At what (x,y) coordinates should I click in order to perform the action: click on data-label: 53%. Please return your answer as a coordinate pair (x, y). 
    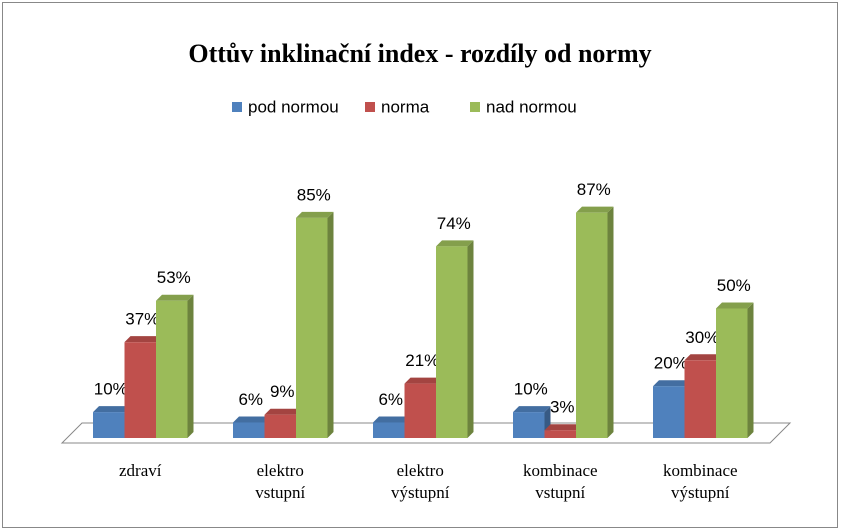
    Looking at the image, I should click on (174, 277).